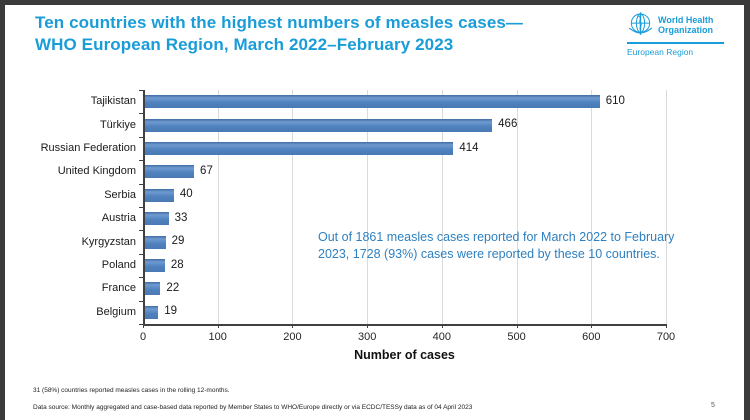  What do you see at coordinates (591, 337) in the screenshot?
I see `x-tick-label: 600` at bounding box center [591, 337].